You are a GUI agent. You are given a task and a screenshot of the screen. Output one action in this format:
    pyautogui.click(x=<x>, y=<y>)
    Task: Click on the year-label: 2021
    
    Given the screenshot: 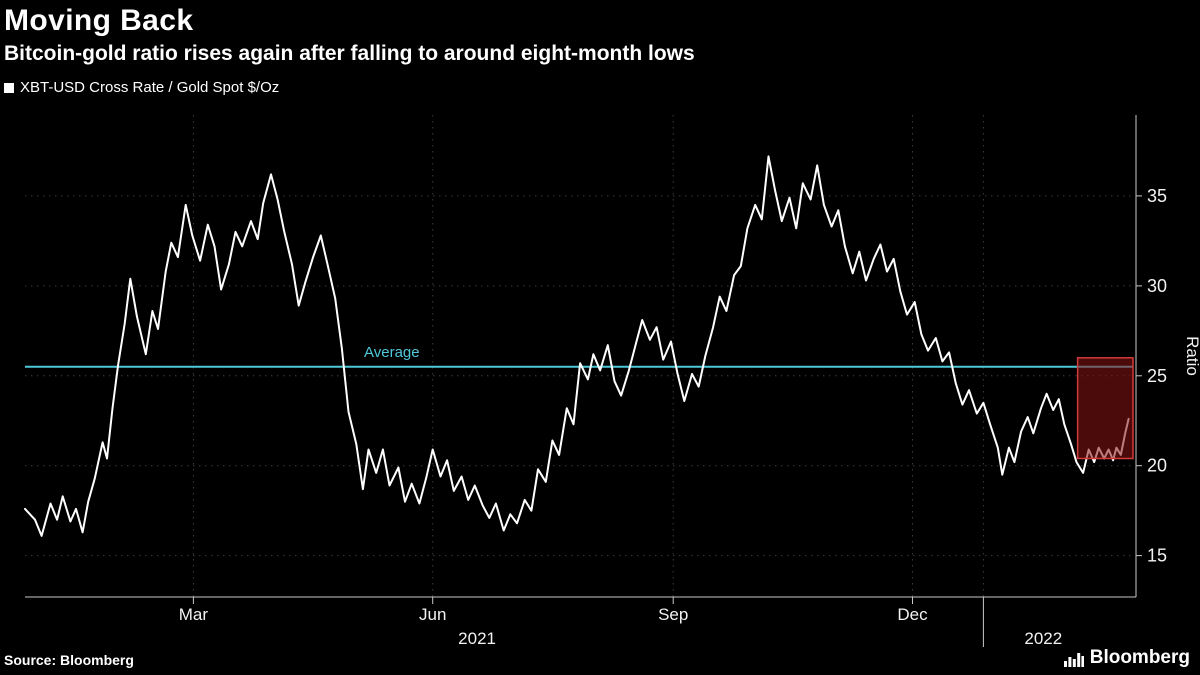 What is the action you would take?
    pyautogui.click(x=477, y=638)
    